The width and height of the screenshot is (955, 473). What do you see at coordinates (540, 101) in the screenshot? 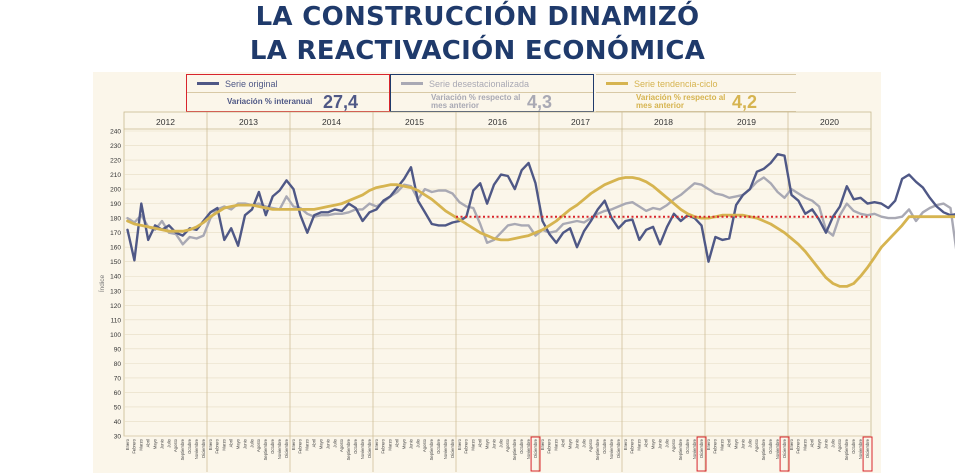
I see `legend-desest-var-value: 4,3` at bounding box center [540, 101].